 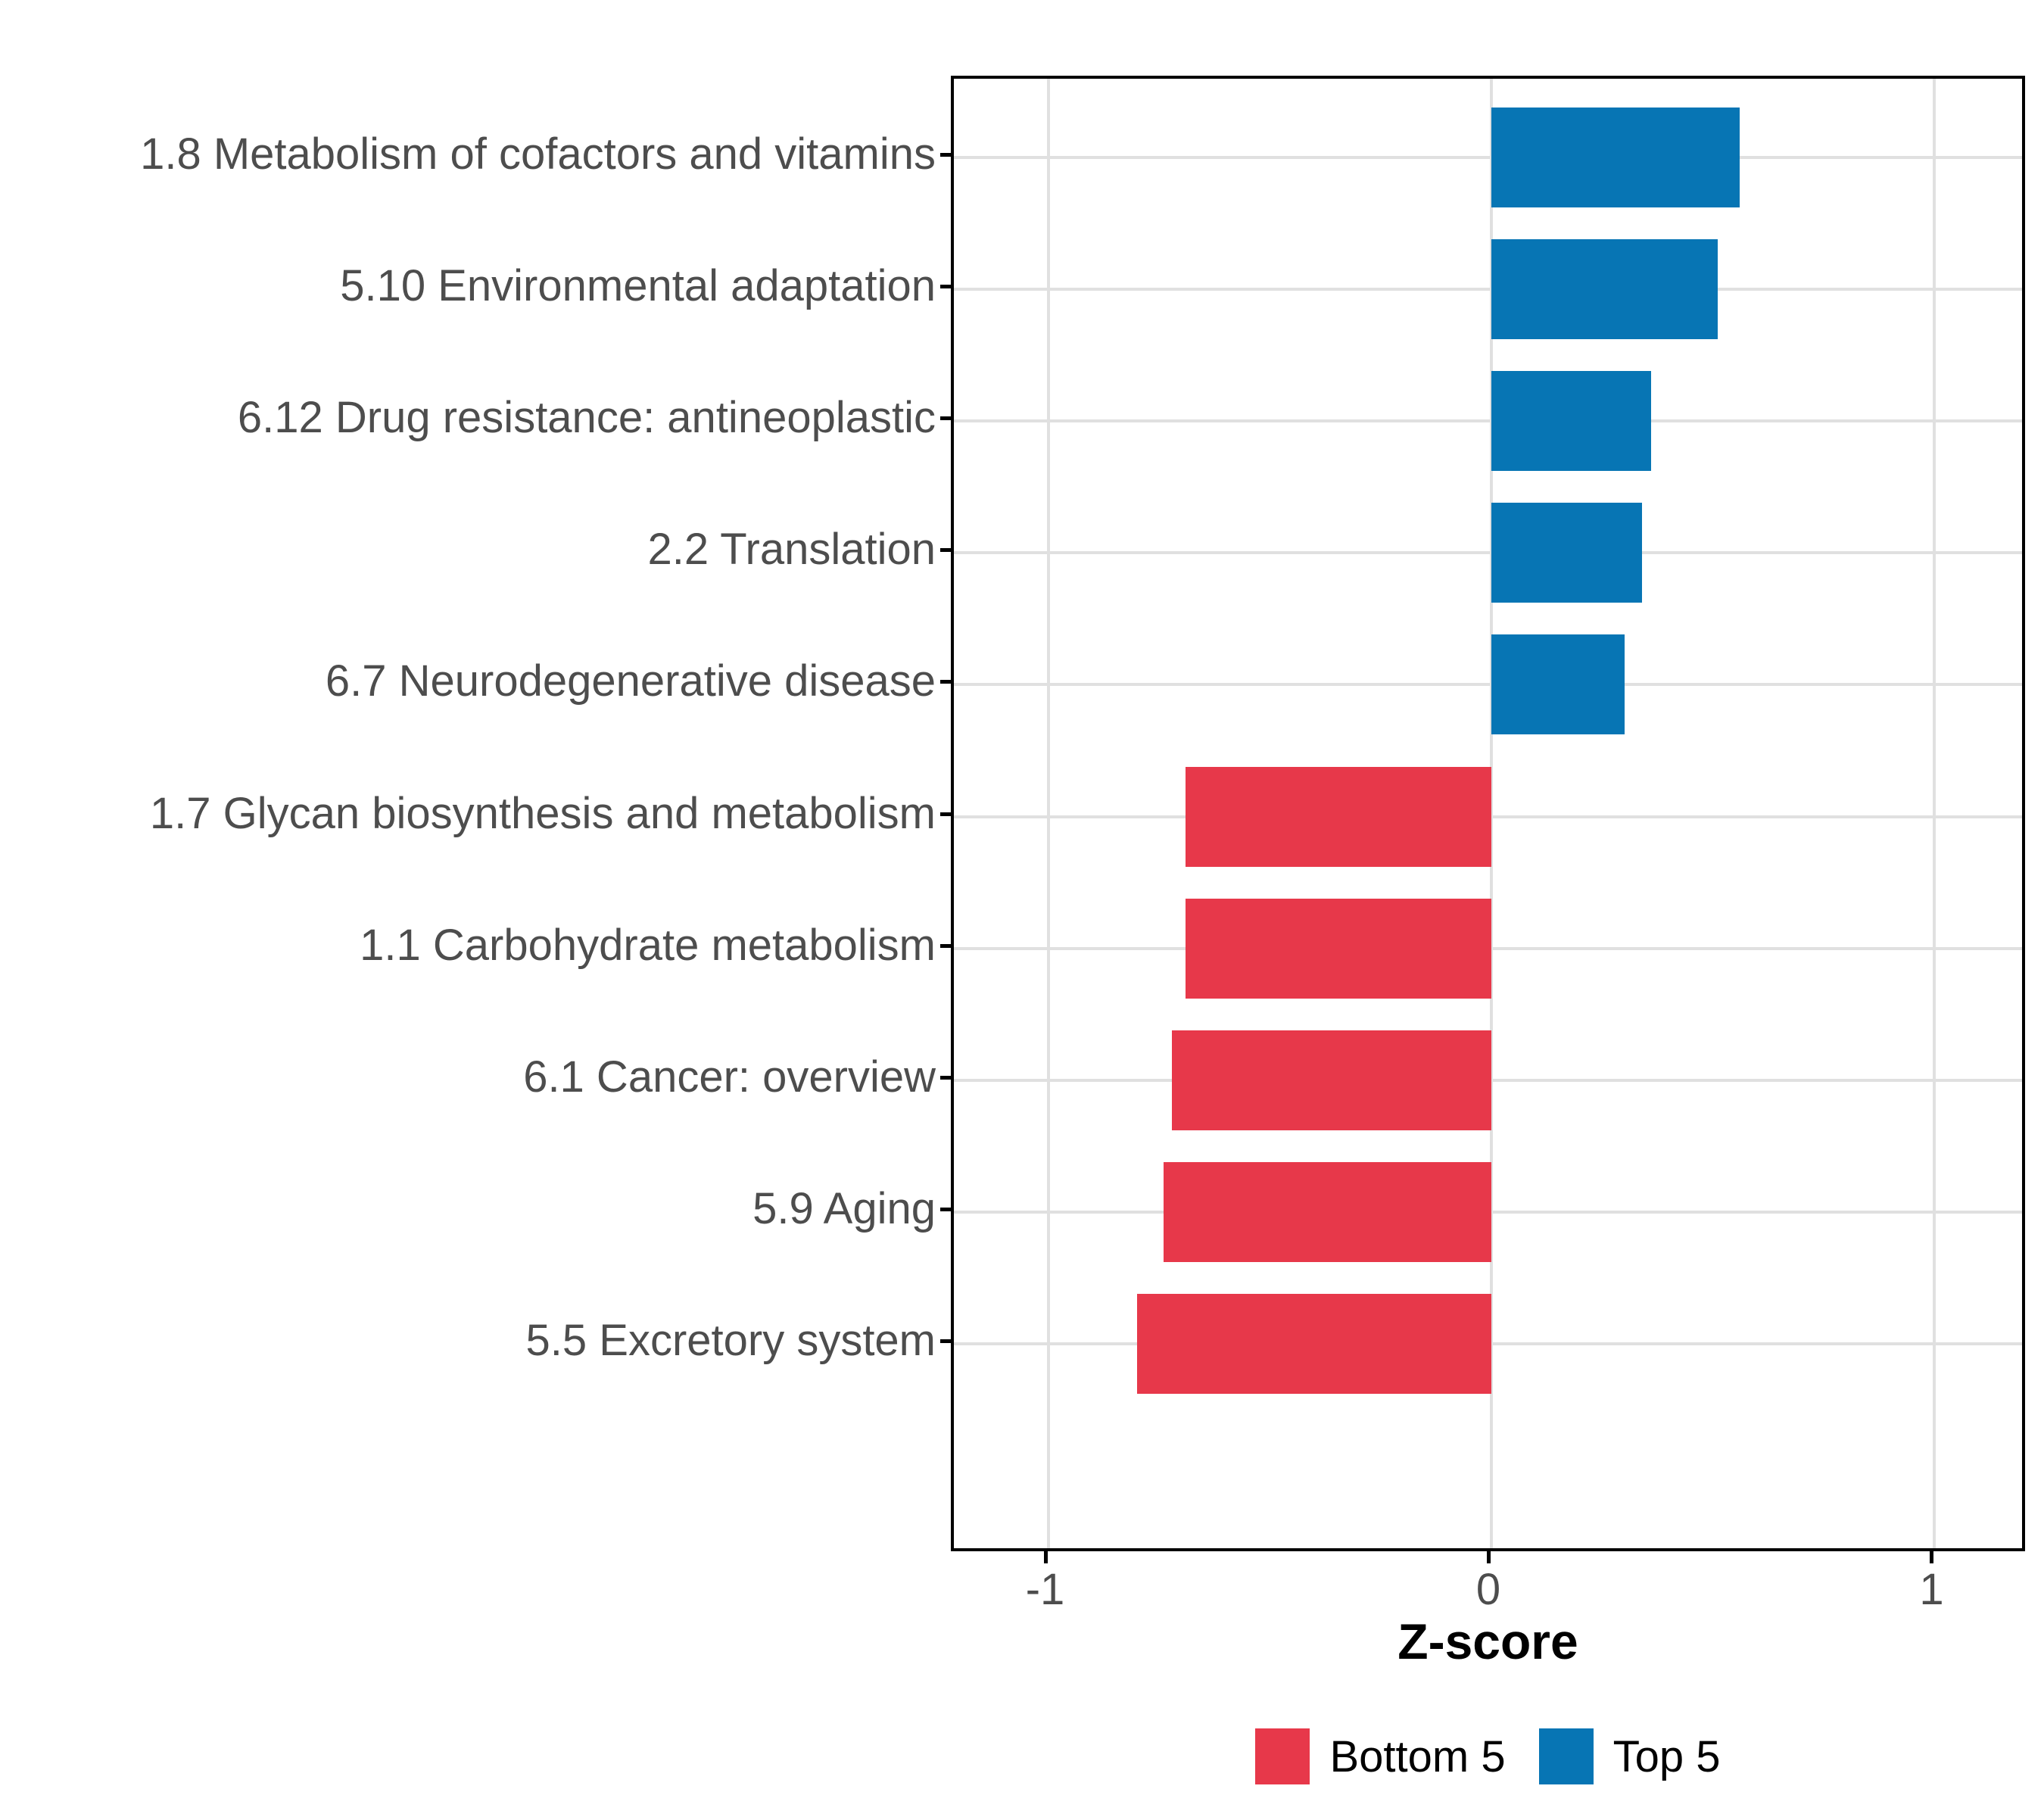 I want to click on x-tick-label: -1, so click(x=1045, y=1589).